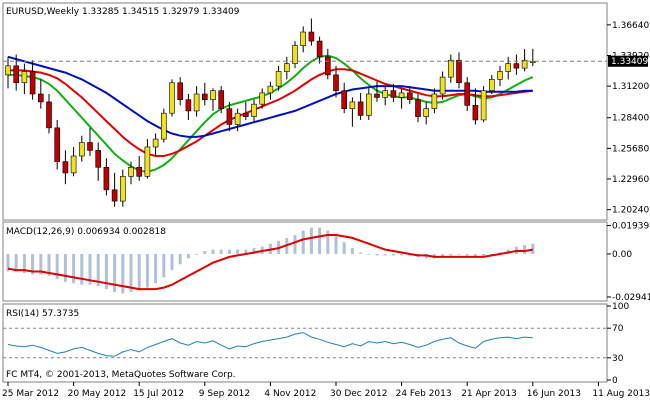  I want to click on x-tick-label: 9 Sep 2012, so click(224, 394).